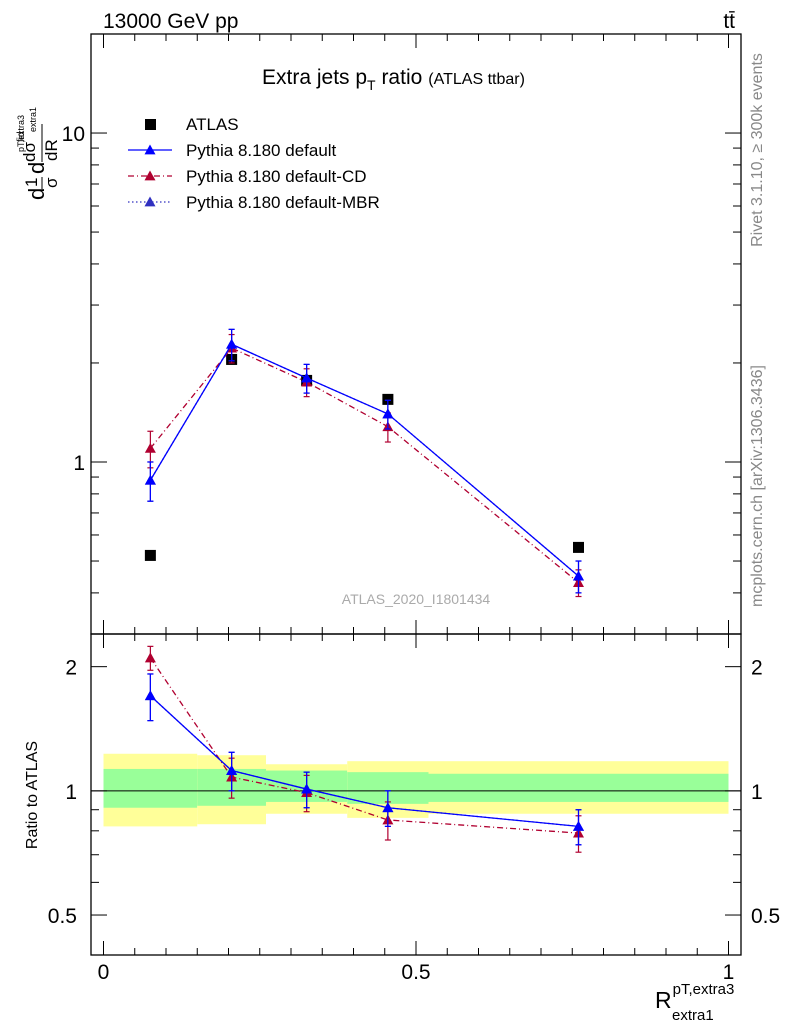 This screenshot has height=1024, width=786. I want to click on legend-marker-atlas, so click(150, 124).